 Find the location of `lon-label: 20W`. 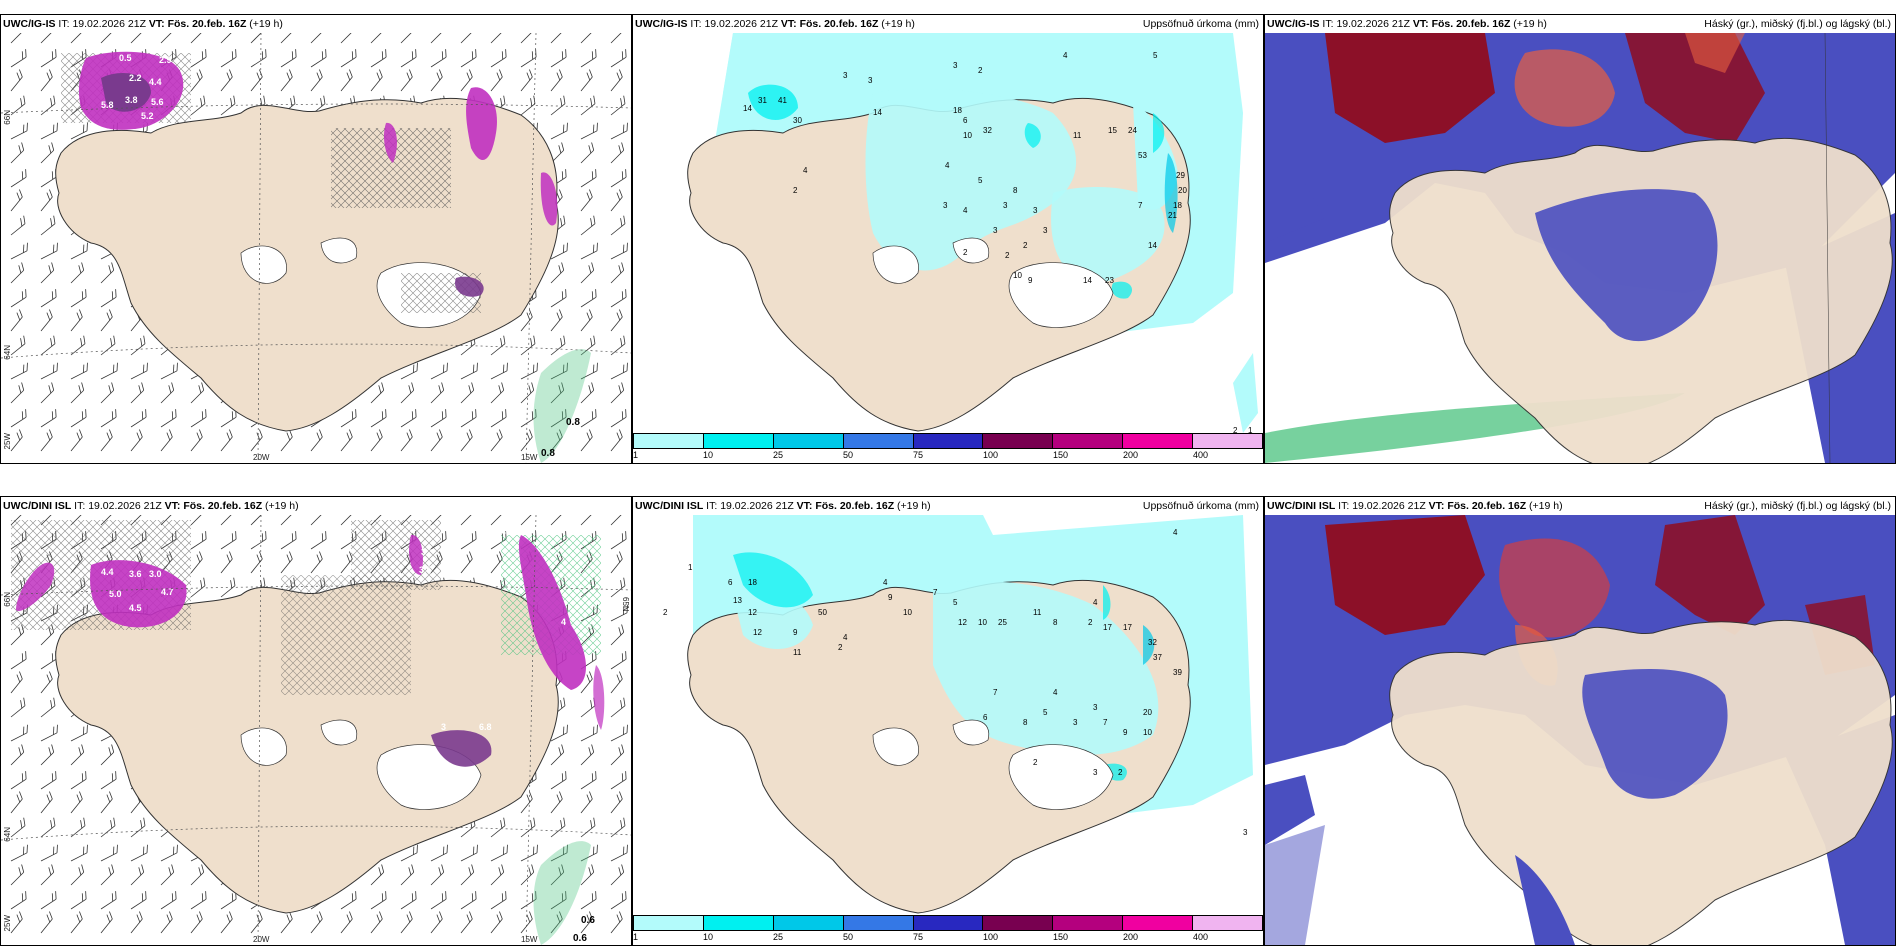

lon-label: 20W is located at coordinates (261, 939).